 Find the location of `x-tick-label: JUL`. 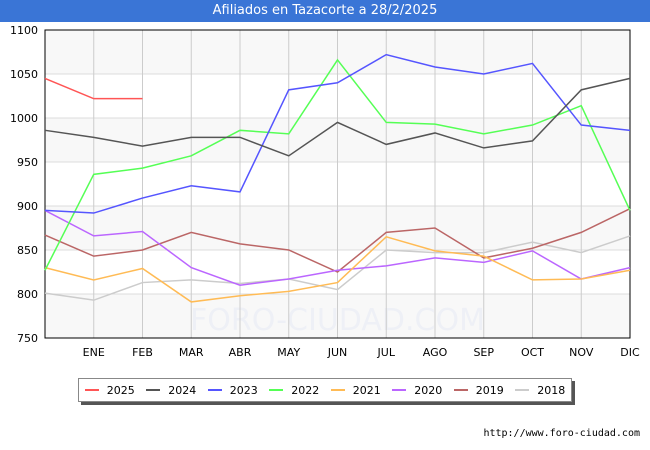

x-tick-label: JUL is located at coordinates (386, 352).